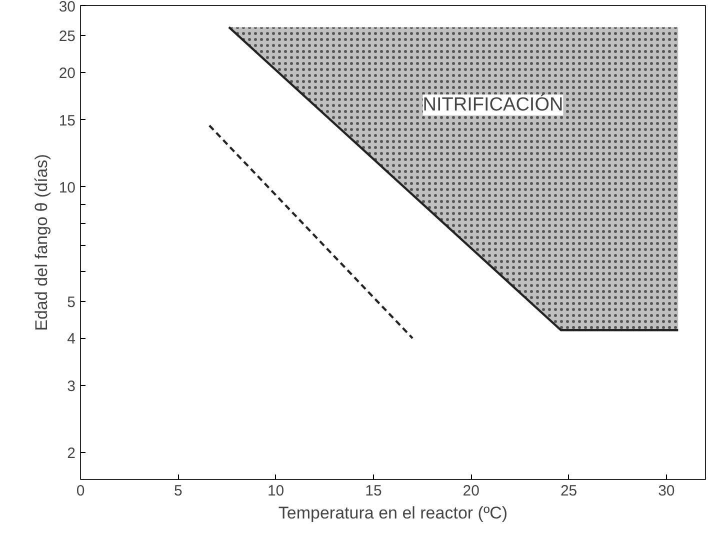 The width and height of the screenshot is (718, 535). What do you see at coordinates (471, 491) in the screenshot?
I see `x-tick-label: 20` at bounding box center [471, 491].